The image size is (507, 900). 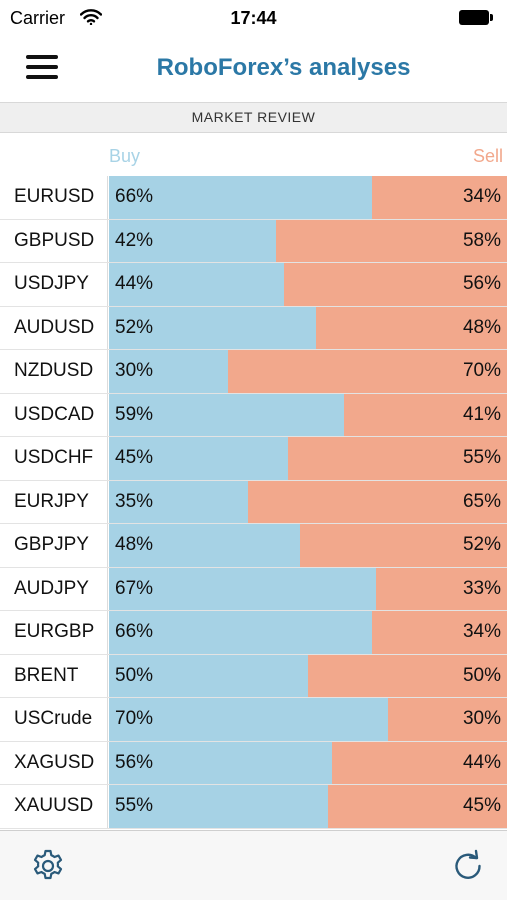 I want to click on sell-percentage: 33%, so click(x=481, y=588).